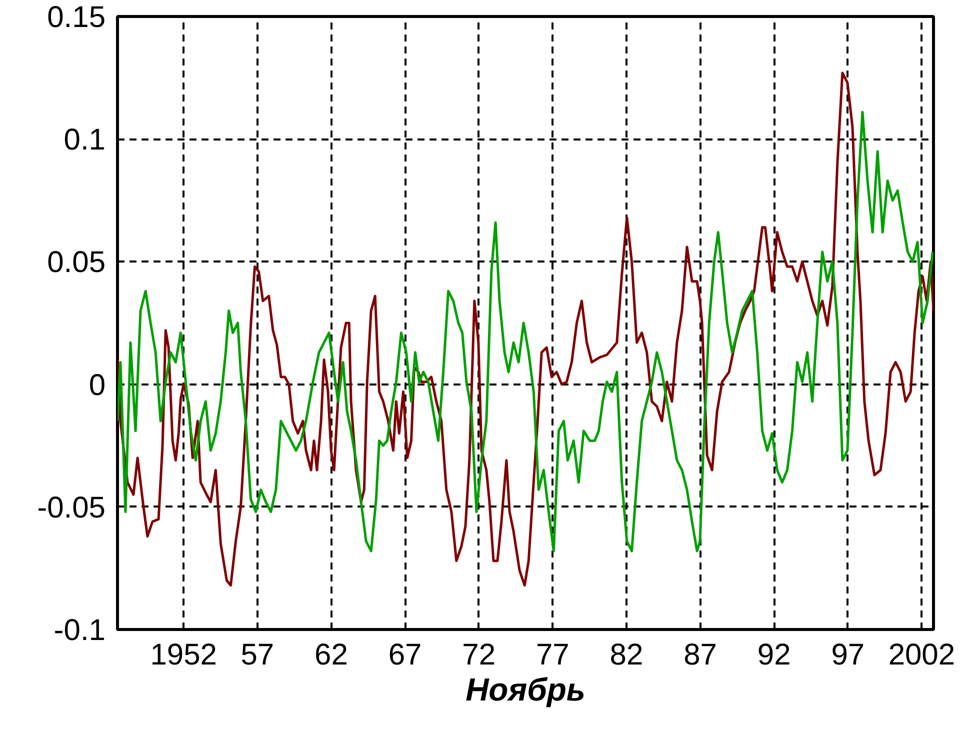 Image resolution: width=971 pixels, height=729 pixels. I want to click on x-tick-label: 72, so click(479, 655).